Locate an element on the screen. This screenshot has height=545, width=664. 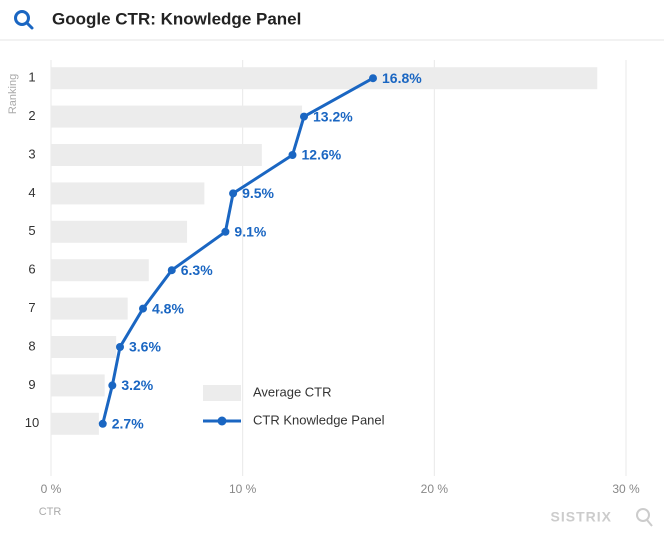
y-tick-label: 9 is located at coordinates (31, 384).